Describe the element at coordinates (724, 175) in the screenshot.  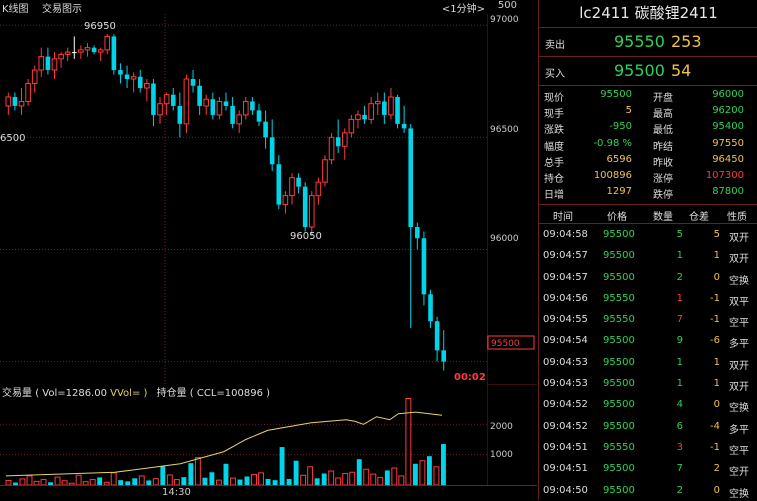
I see `stat-value: 107300` at that location.